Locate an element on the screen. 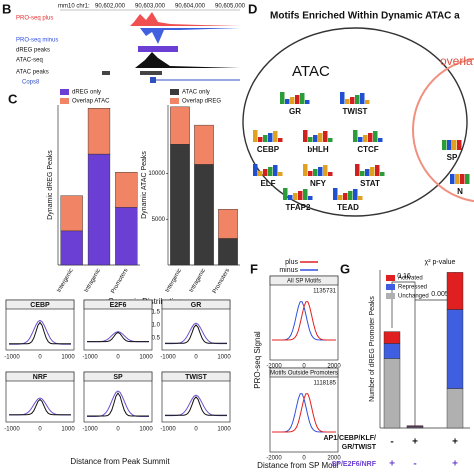  panel-label: D is located at coordinates (252, 8).